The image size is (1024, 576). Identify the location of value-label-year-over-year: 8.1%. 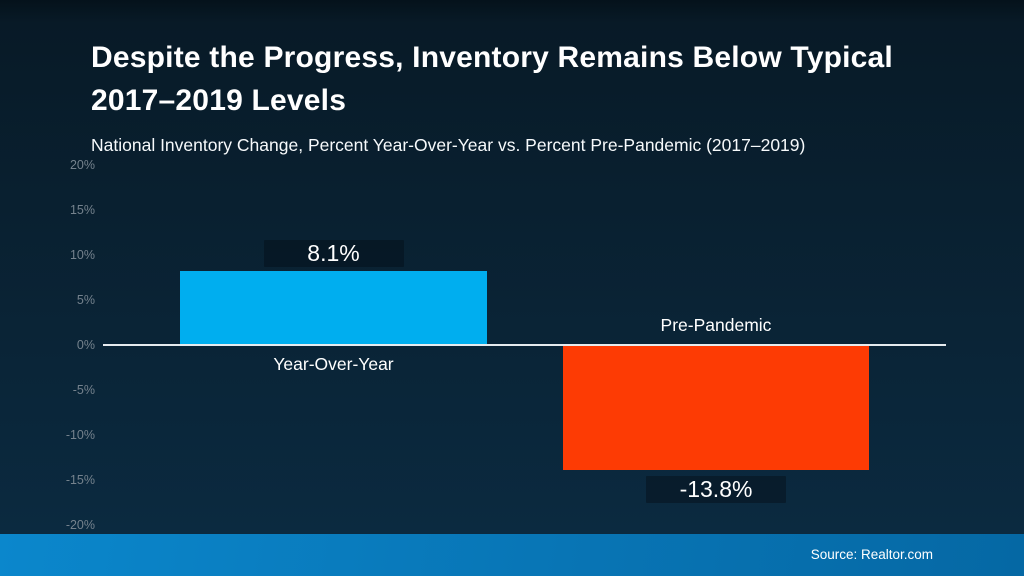
(333, 254).